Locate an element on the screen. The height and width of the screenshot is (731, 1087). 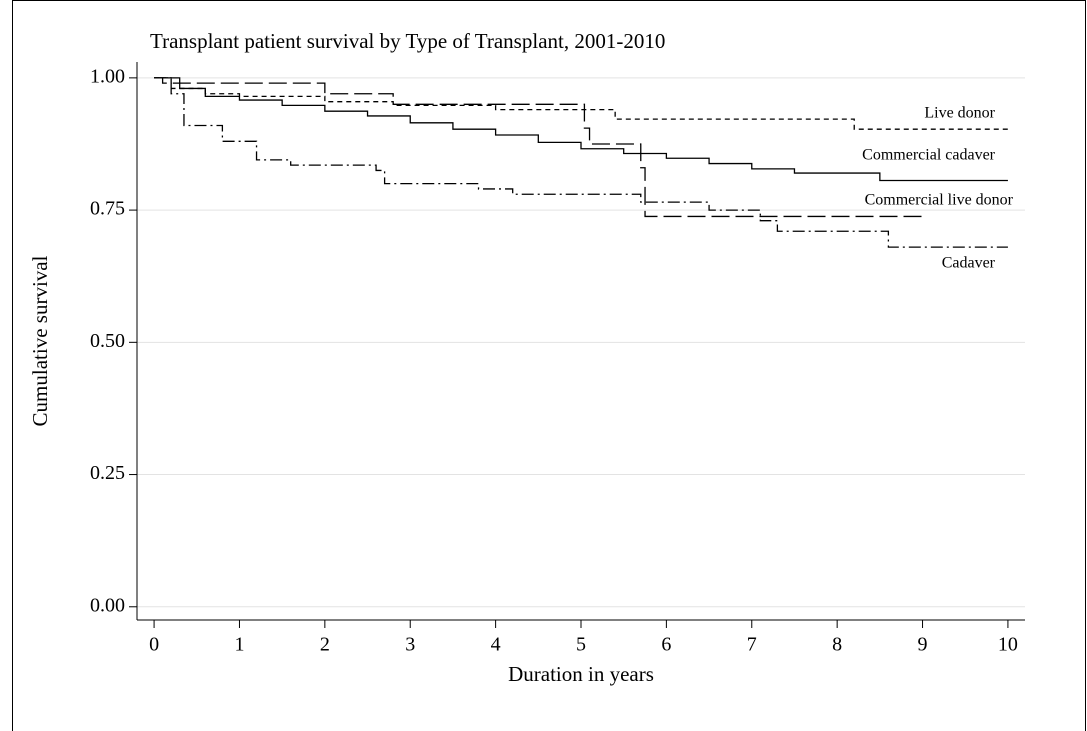
x-tick-label: 0 is located at coordinates (154, 645).